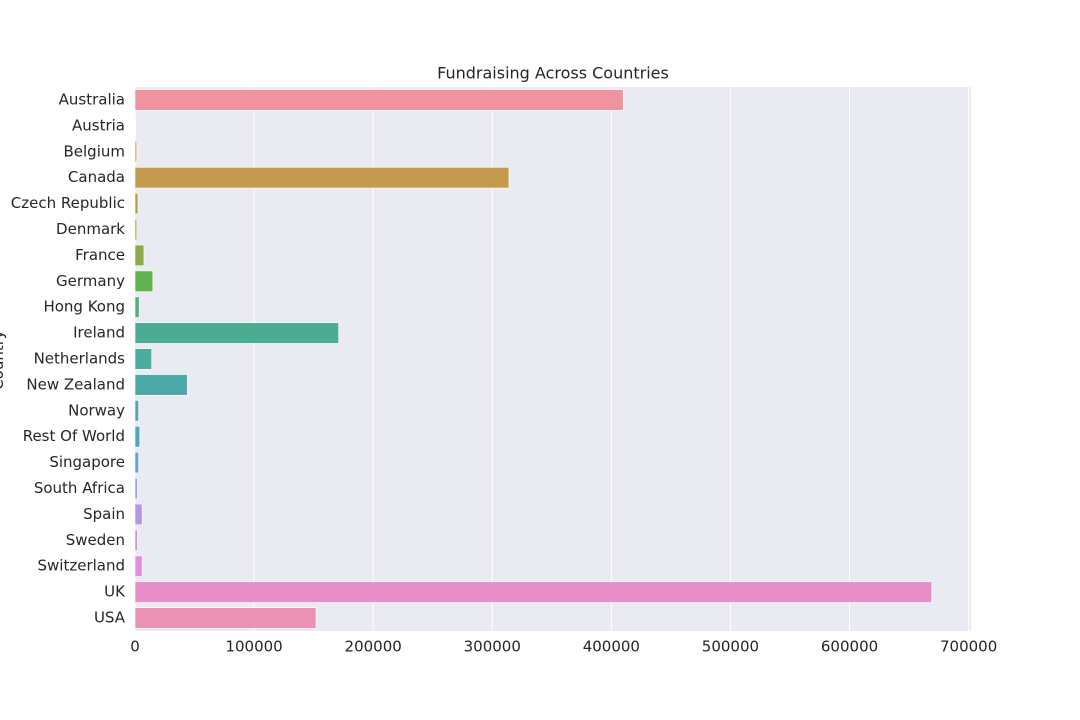  What do you see at coordinates (75, 384) in the screenshot?
I see `y-tick-label: New Zealand` at bounding box center [75, 384].